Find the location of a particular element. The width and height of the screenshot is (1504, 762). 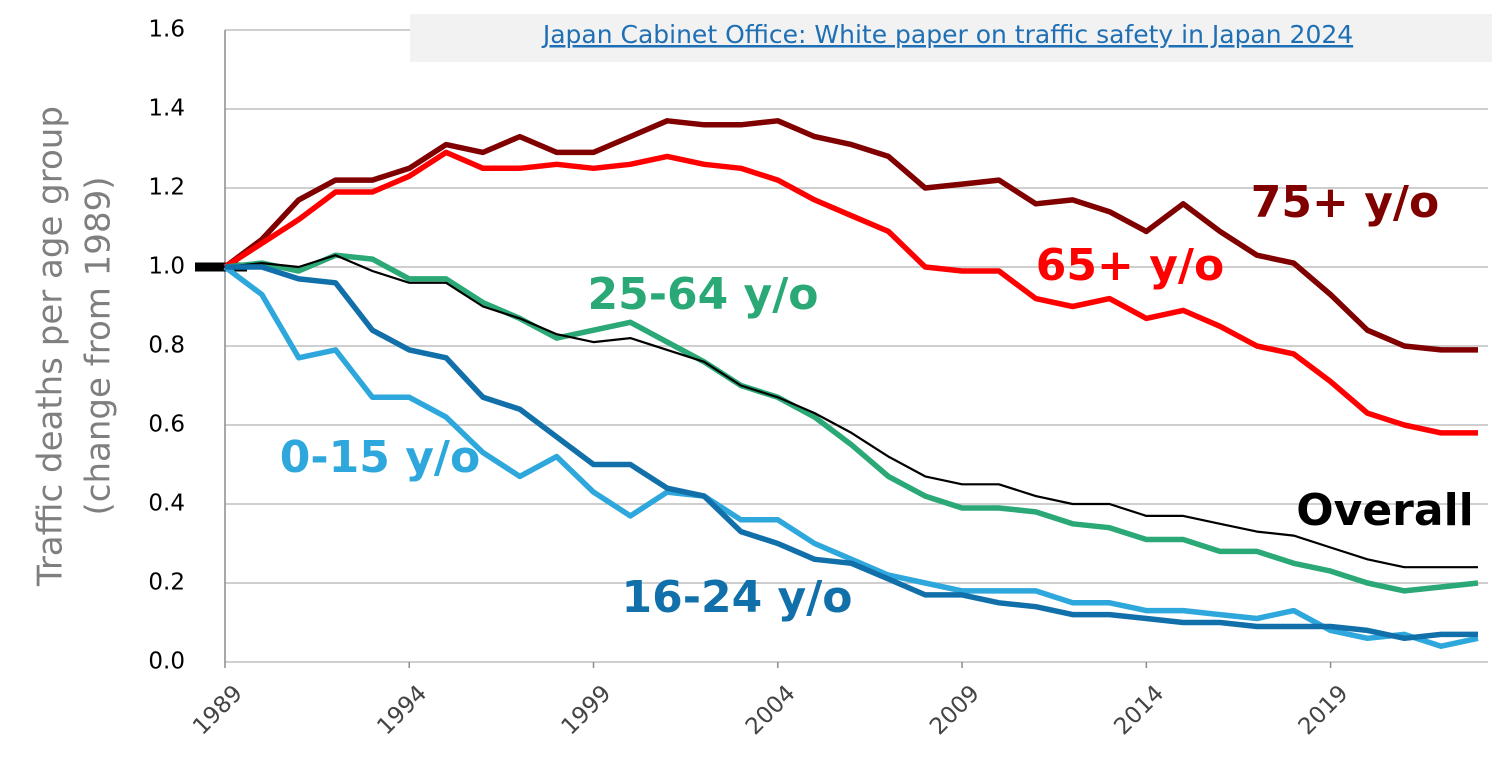

x-tick-label: 1994 is located at coordinates (402, 710).